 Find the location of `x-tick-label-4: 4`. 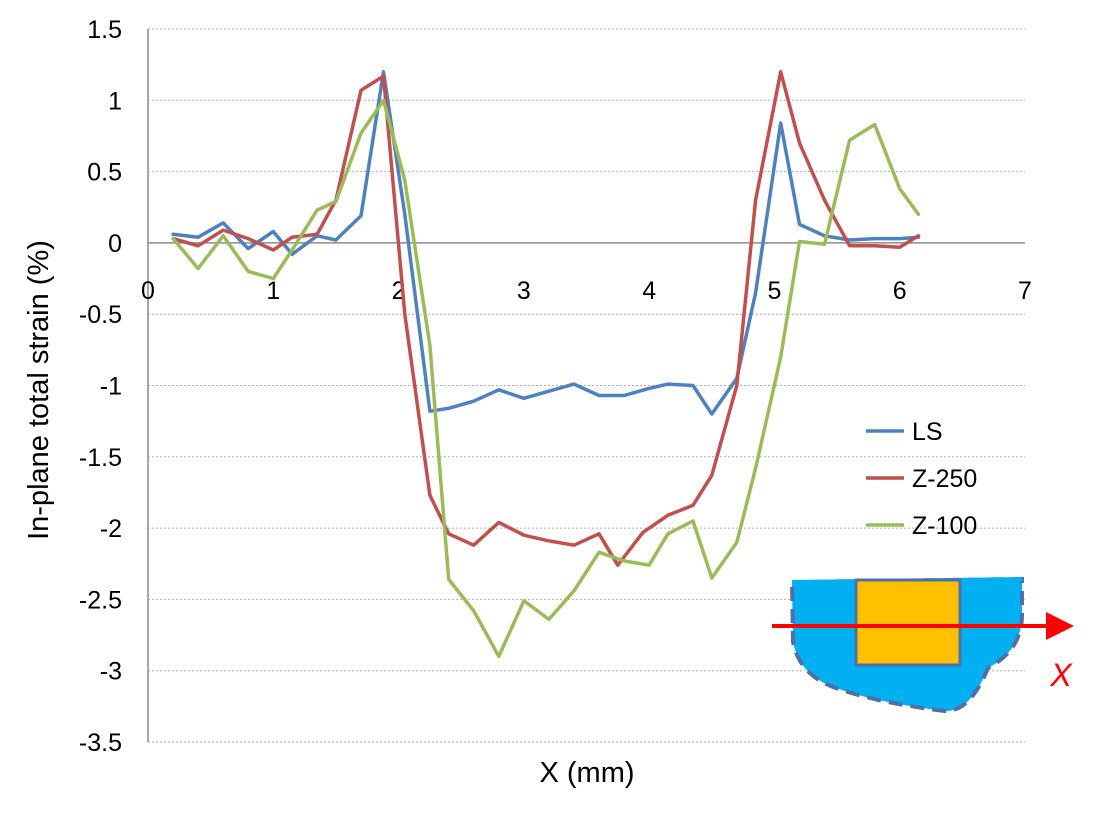

x-tick-label-4: 4 is located at coordinates (649, 291).